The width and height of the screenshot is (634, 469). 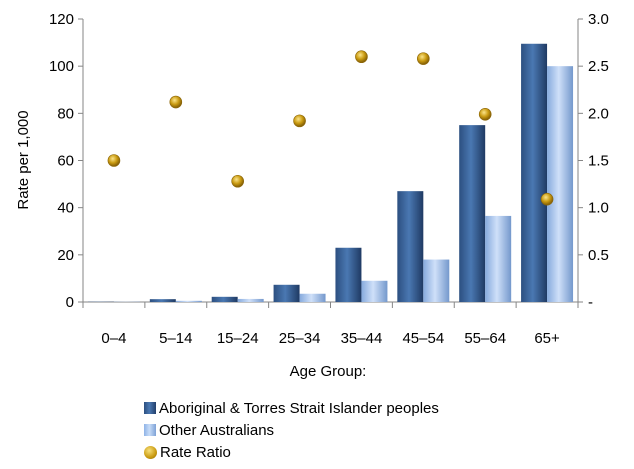 What do you see at coordinates (547, 338) in the screenshot?
I see `x-tick-label: 65+` at bounding box center [547, 338].